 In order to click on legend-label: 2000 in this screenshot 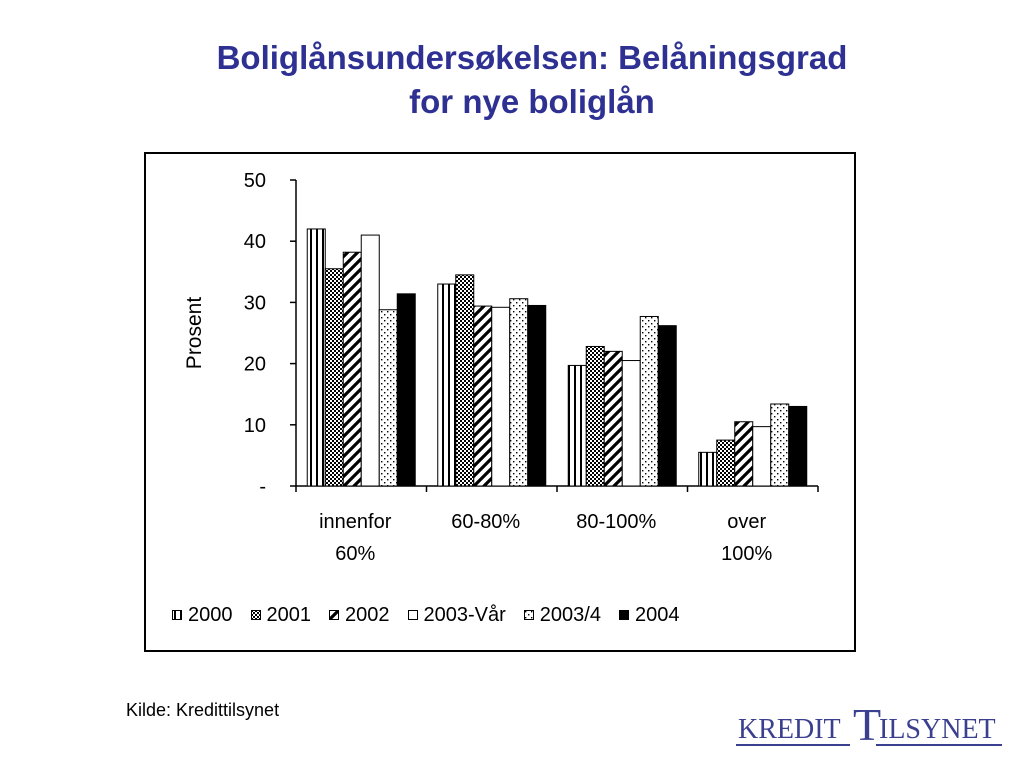, I will do `click(210, 615)`.